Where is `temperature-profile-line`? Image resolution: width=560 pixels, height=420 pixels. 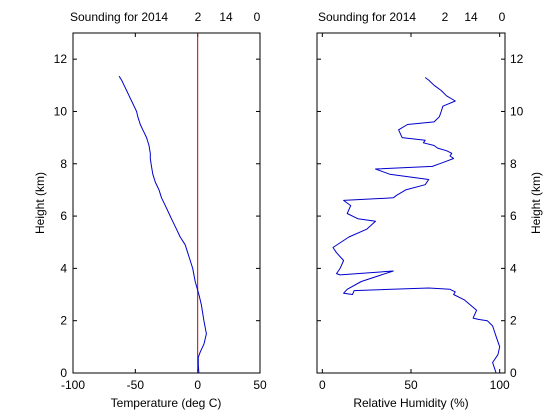
temperature-profile-line is located at coordinates (162, 224).